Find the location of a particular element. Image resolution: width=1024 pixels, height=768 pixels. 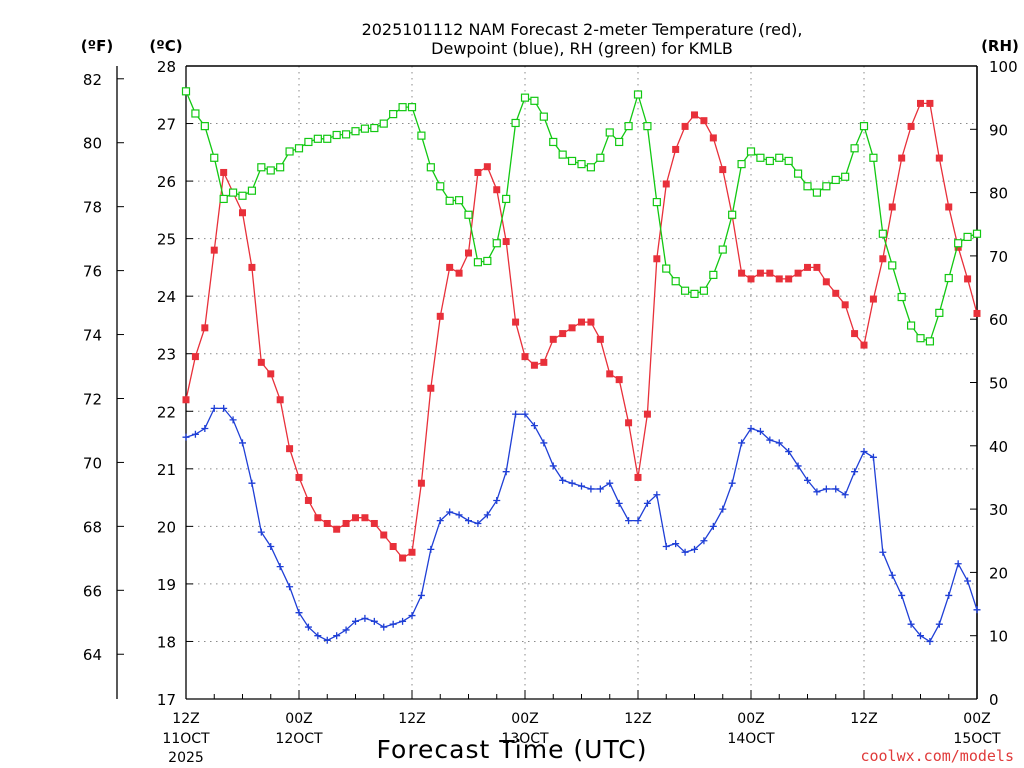

x-tick-label-date: 15OCT is located at coordinates (977, 739).